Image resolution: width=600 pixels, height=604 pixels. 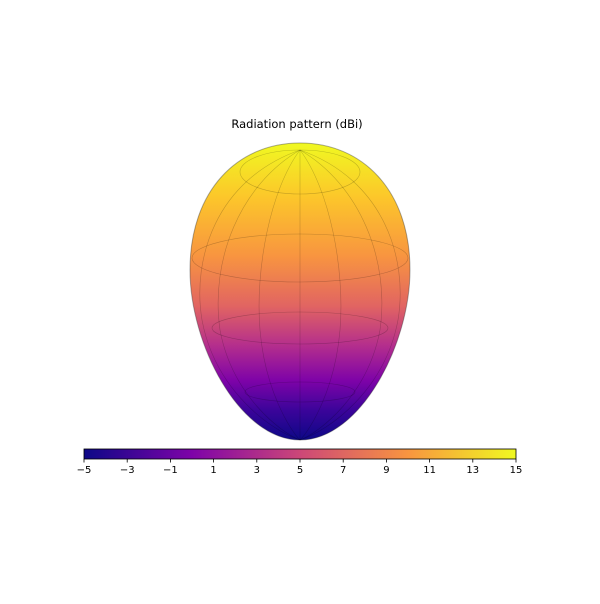 What do you see at coordinates (213, 470) in the screenshot?
I see `colorbar-tick-label: 1` at bounding box center [213, 470].